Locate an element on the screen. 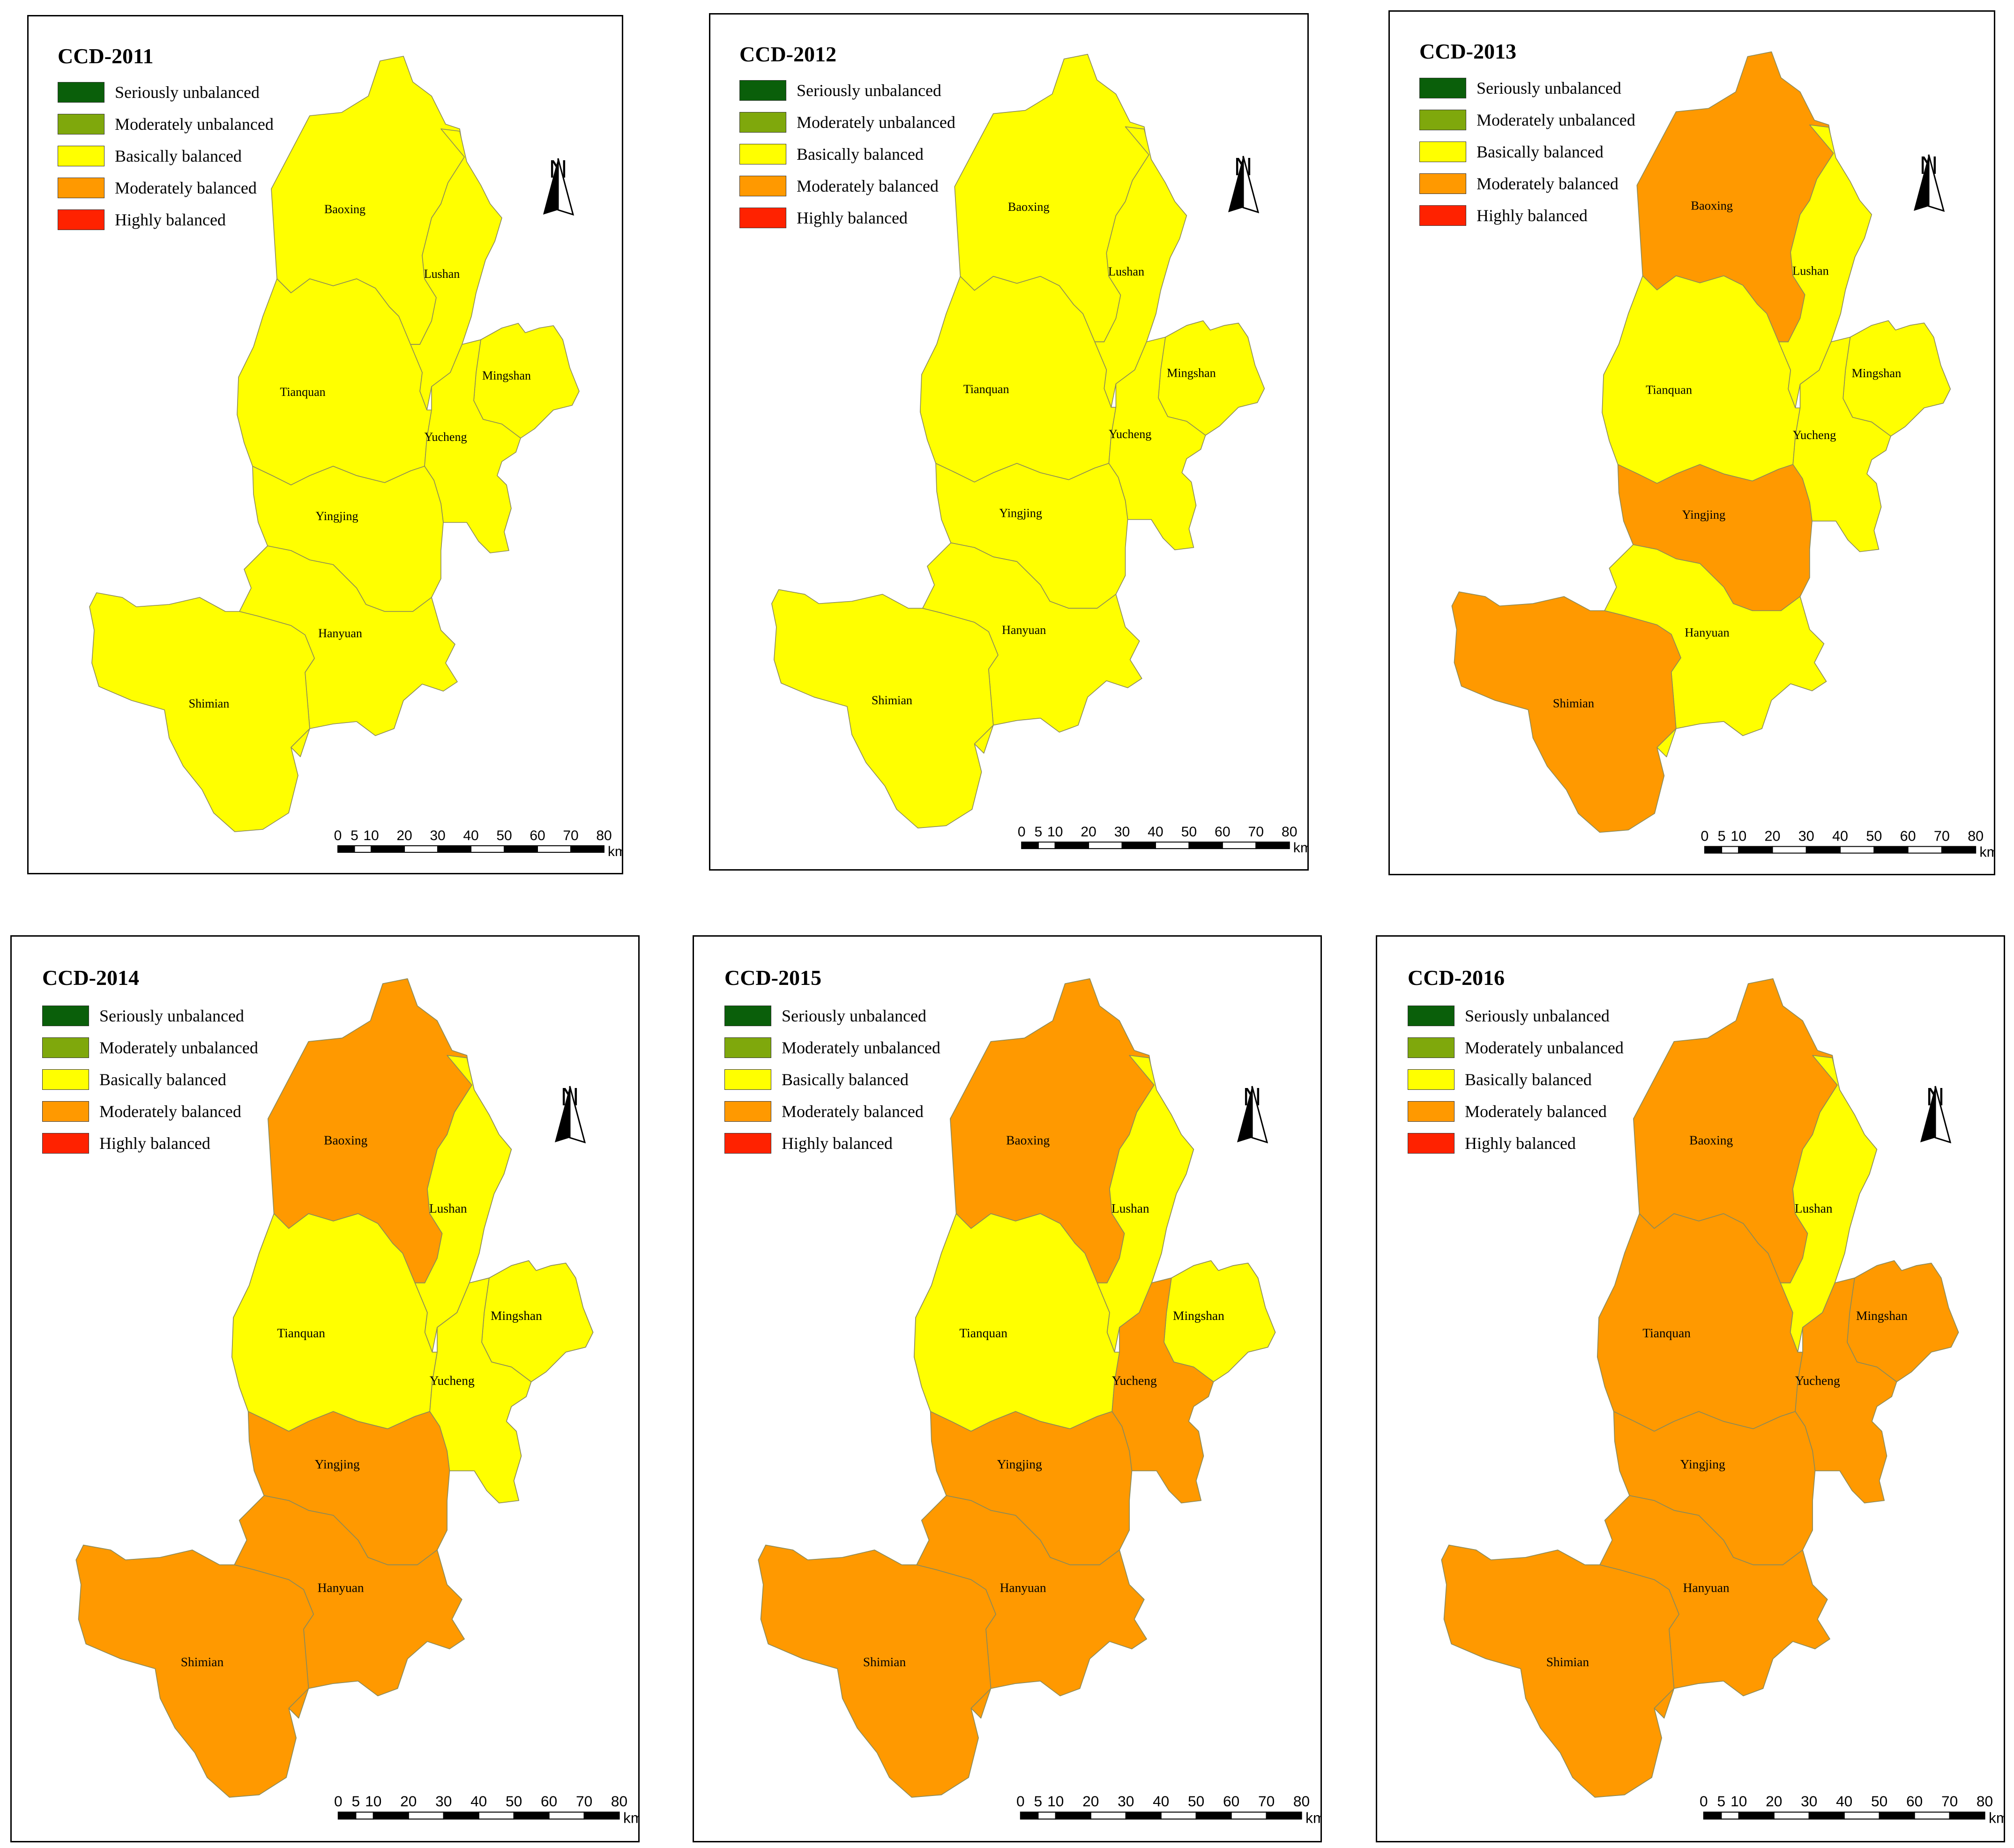  scale-tick-label: 20 is located at coordinates (409, 1801).